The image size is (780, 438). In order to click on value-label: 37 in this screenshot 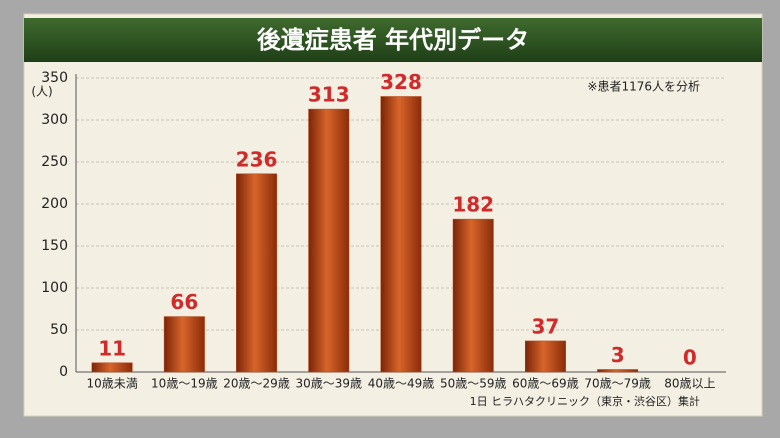, I will do `click(546, 326)`.